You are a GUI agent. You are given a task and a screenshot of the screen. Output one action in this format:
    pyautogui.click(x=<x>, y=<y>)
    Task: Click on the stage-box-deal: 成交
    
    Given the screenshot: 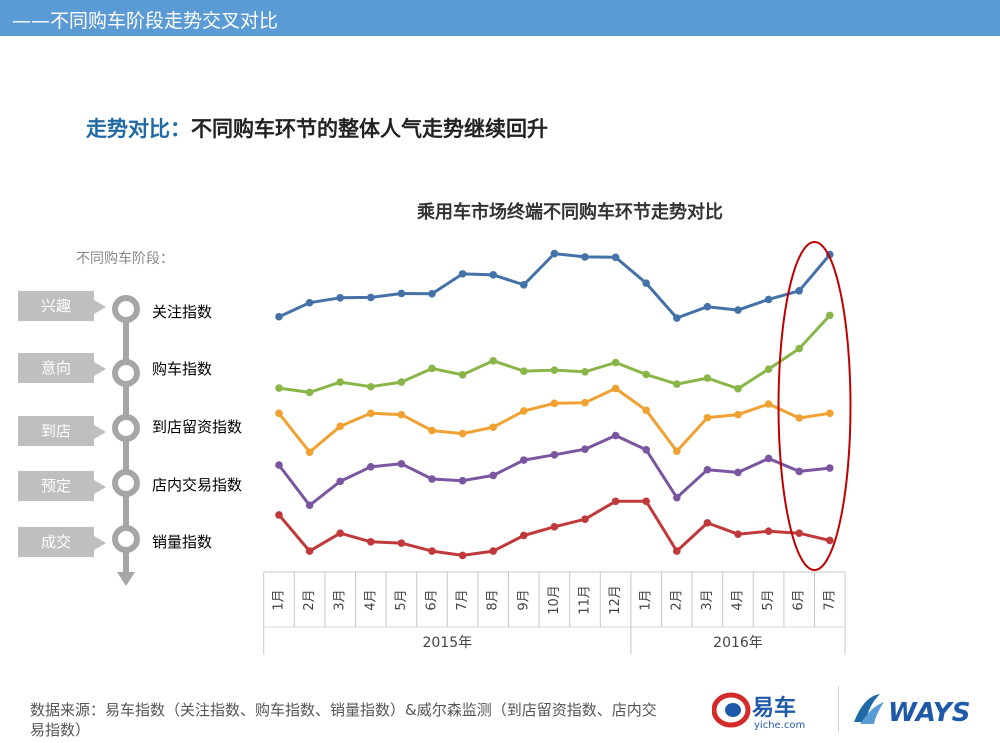 What is the action you would take?
    pyautogui.click(x=62, y=542)
    